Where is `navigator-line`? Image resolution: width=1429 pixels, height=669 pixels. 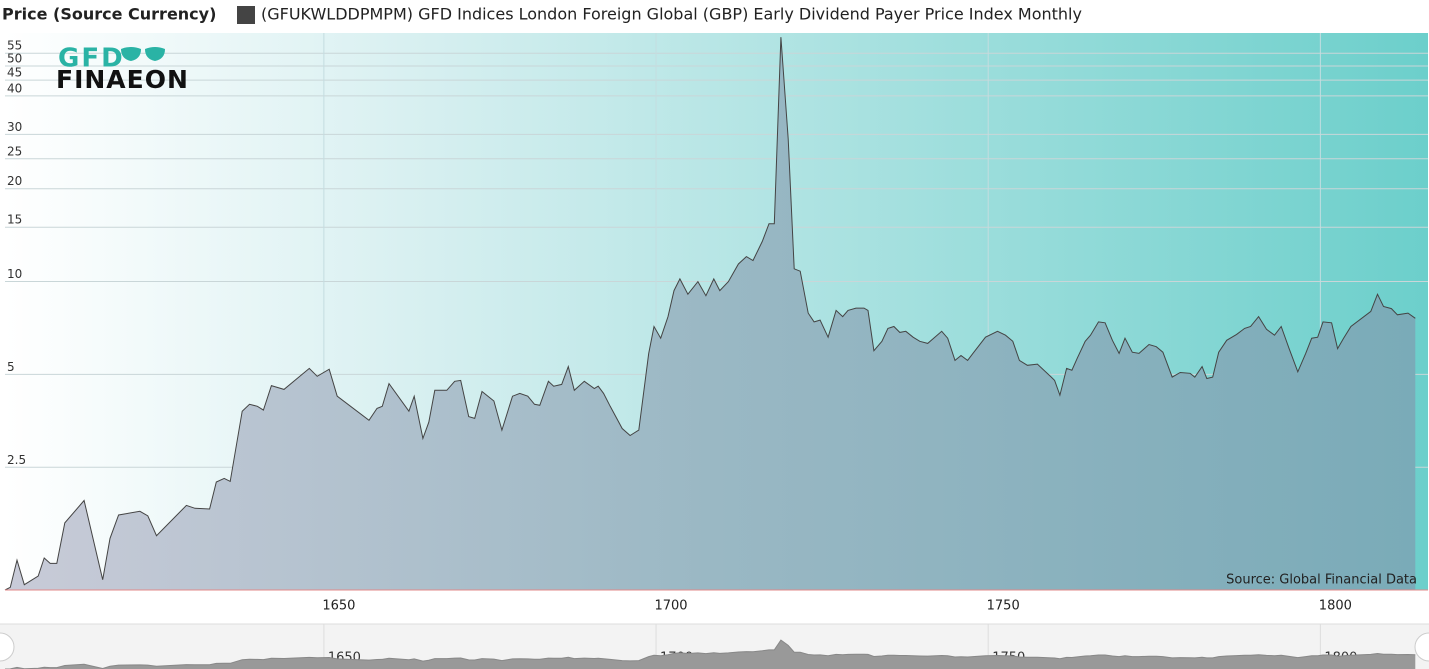
navigator-line is located at coordinates (710, 654).